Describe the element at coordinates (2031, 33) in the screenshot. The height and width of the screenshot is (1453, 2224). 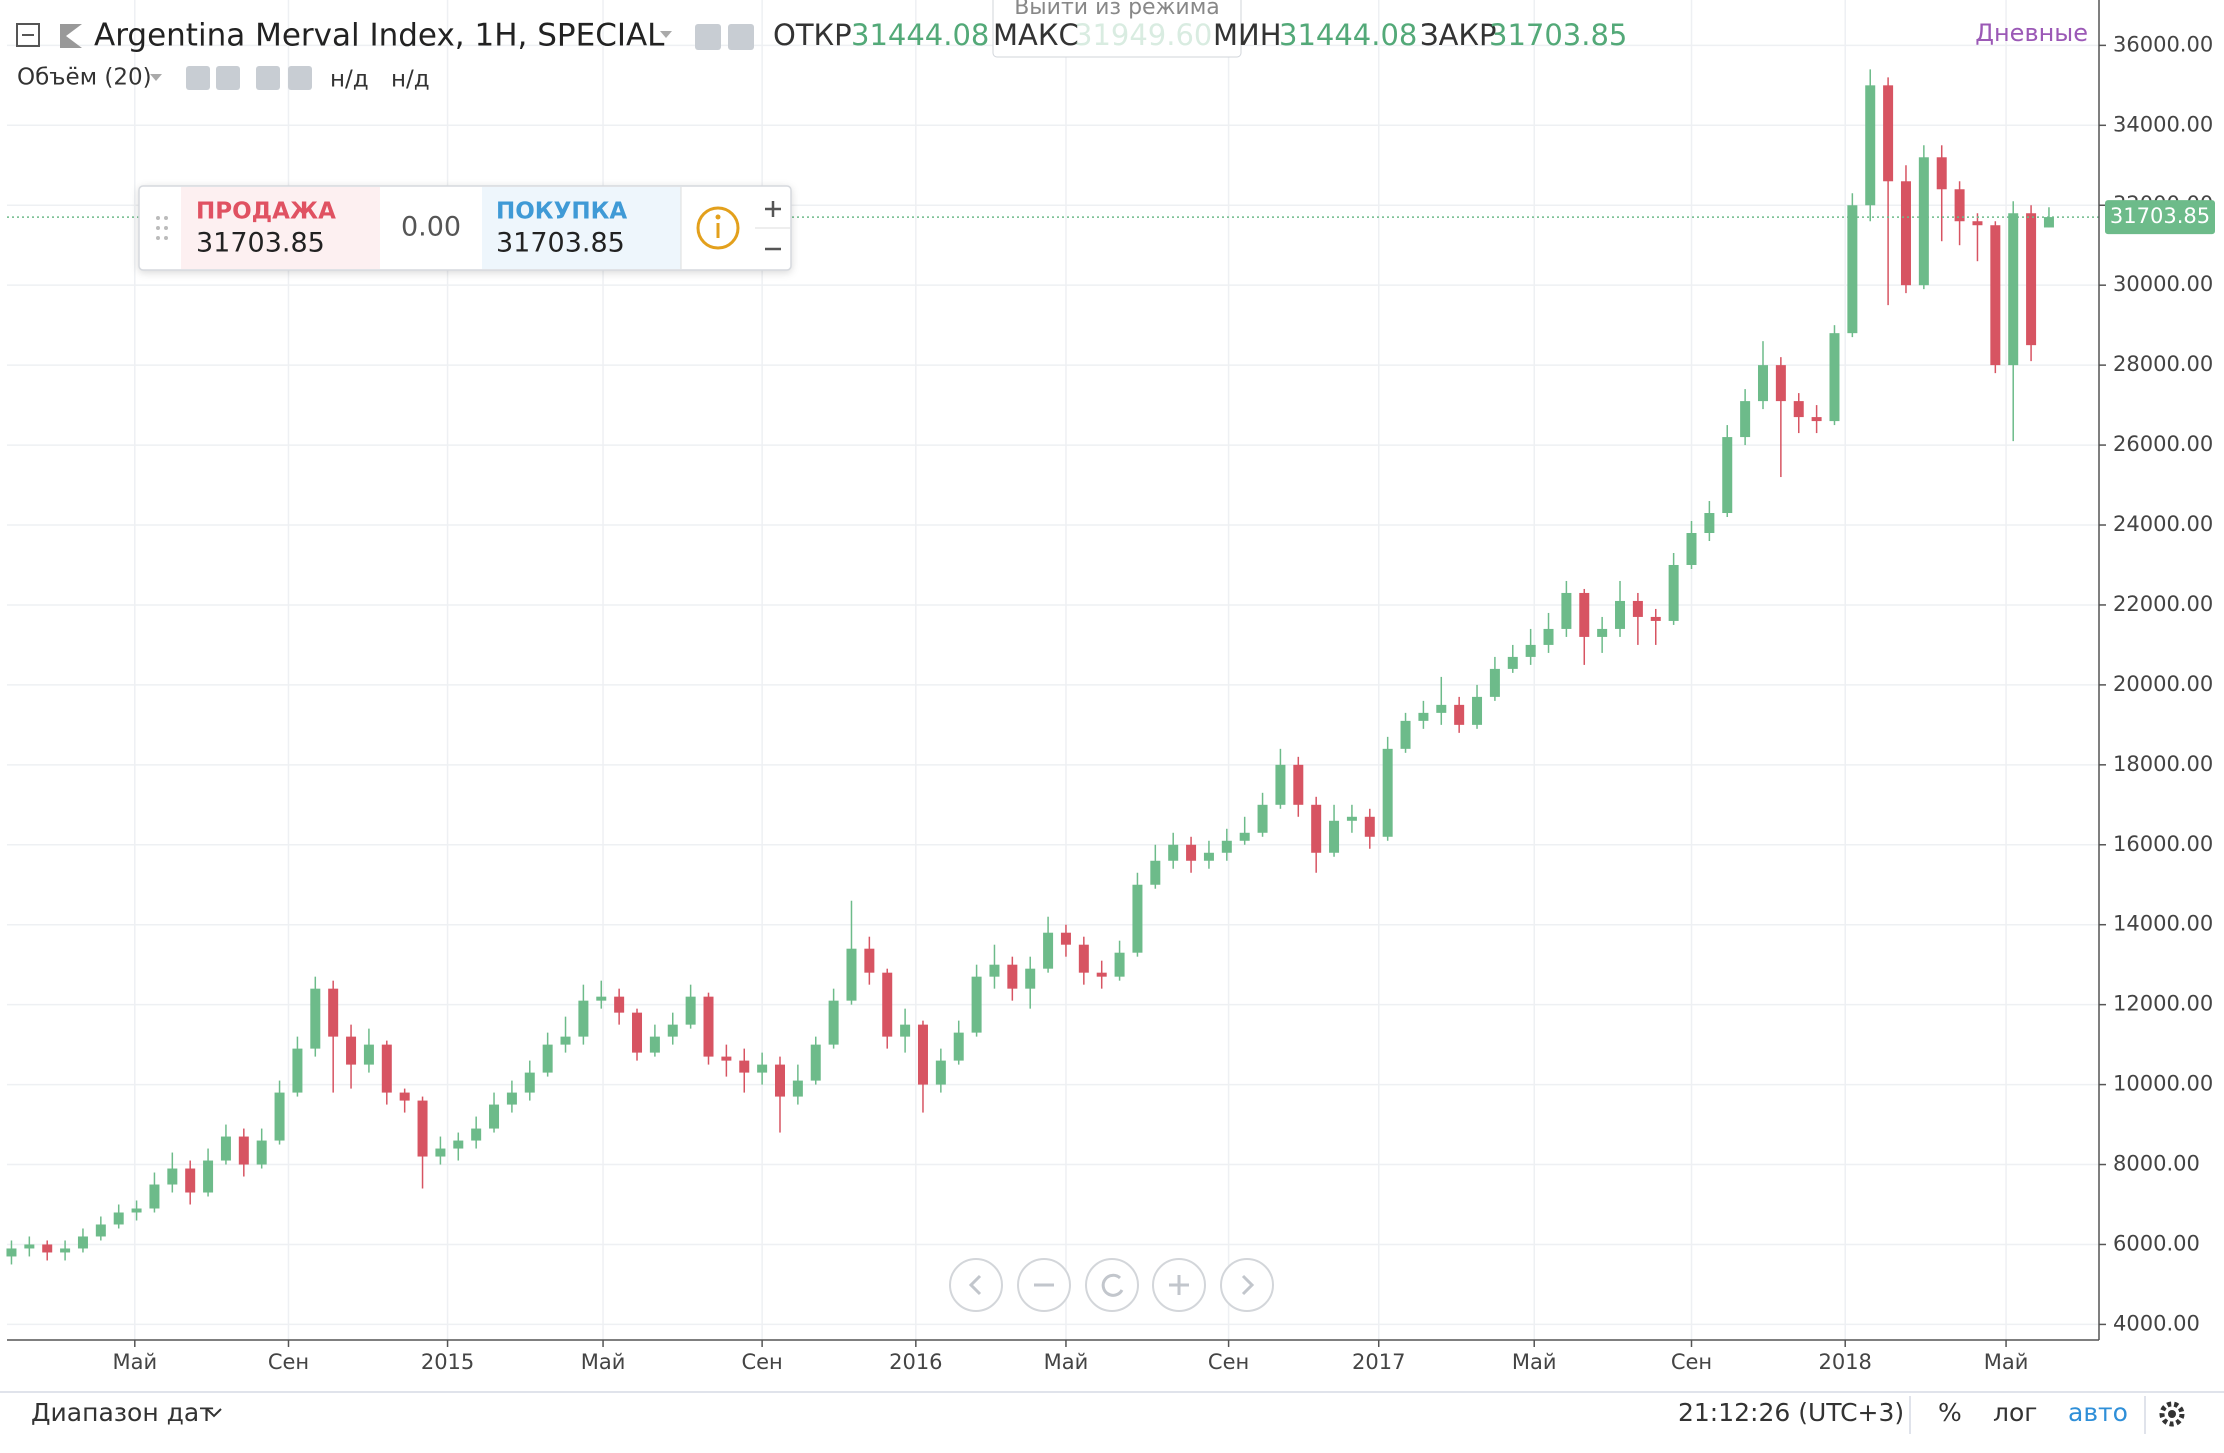
I see `mode-label: Дневные` at that location.